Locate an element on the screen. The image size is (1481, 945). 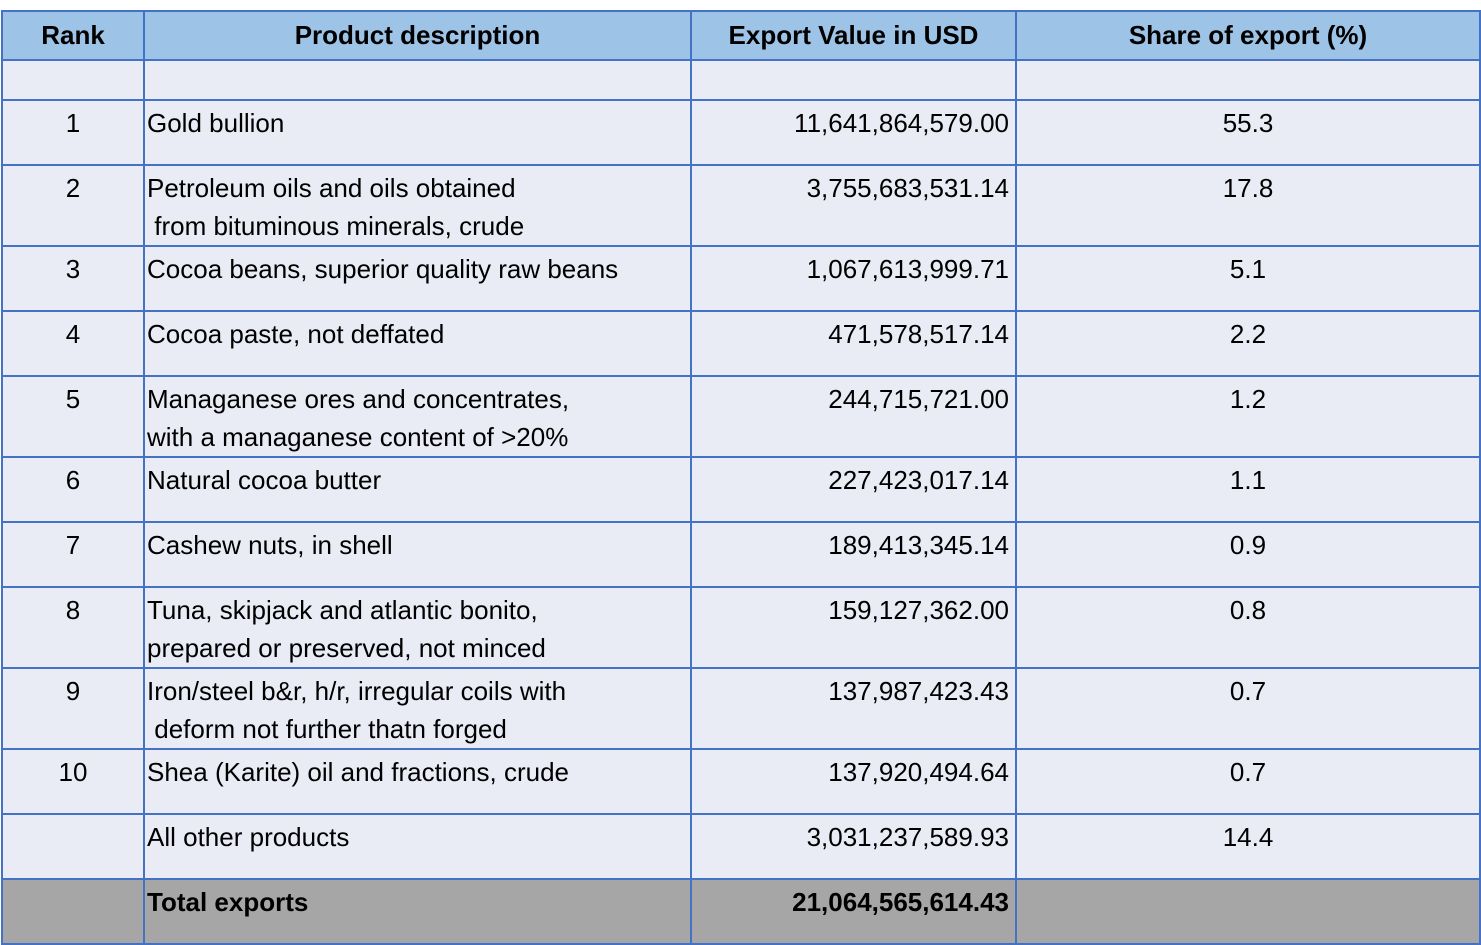
cell-share: 2.2 is located at coordinates (1248, 343).